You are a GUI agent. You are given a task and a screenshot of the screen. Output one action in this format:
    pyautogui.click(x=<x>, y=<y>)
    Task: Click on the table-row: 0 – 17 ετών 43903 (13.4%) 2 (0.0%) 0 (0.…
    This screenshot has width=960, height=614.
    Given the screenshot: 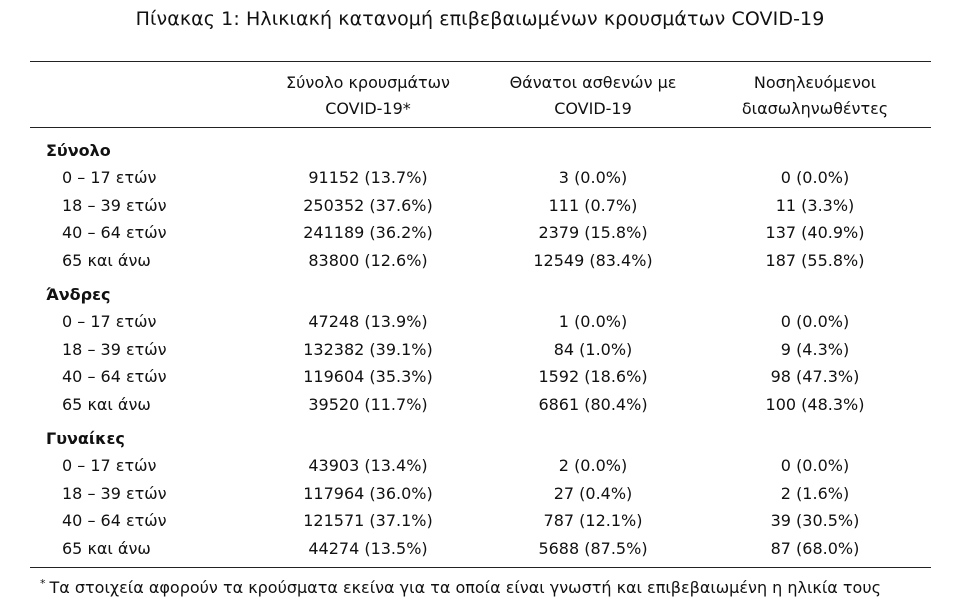 What is the action you would take?
    pyautogui.click(x=480, y=466)
    